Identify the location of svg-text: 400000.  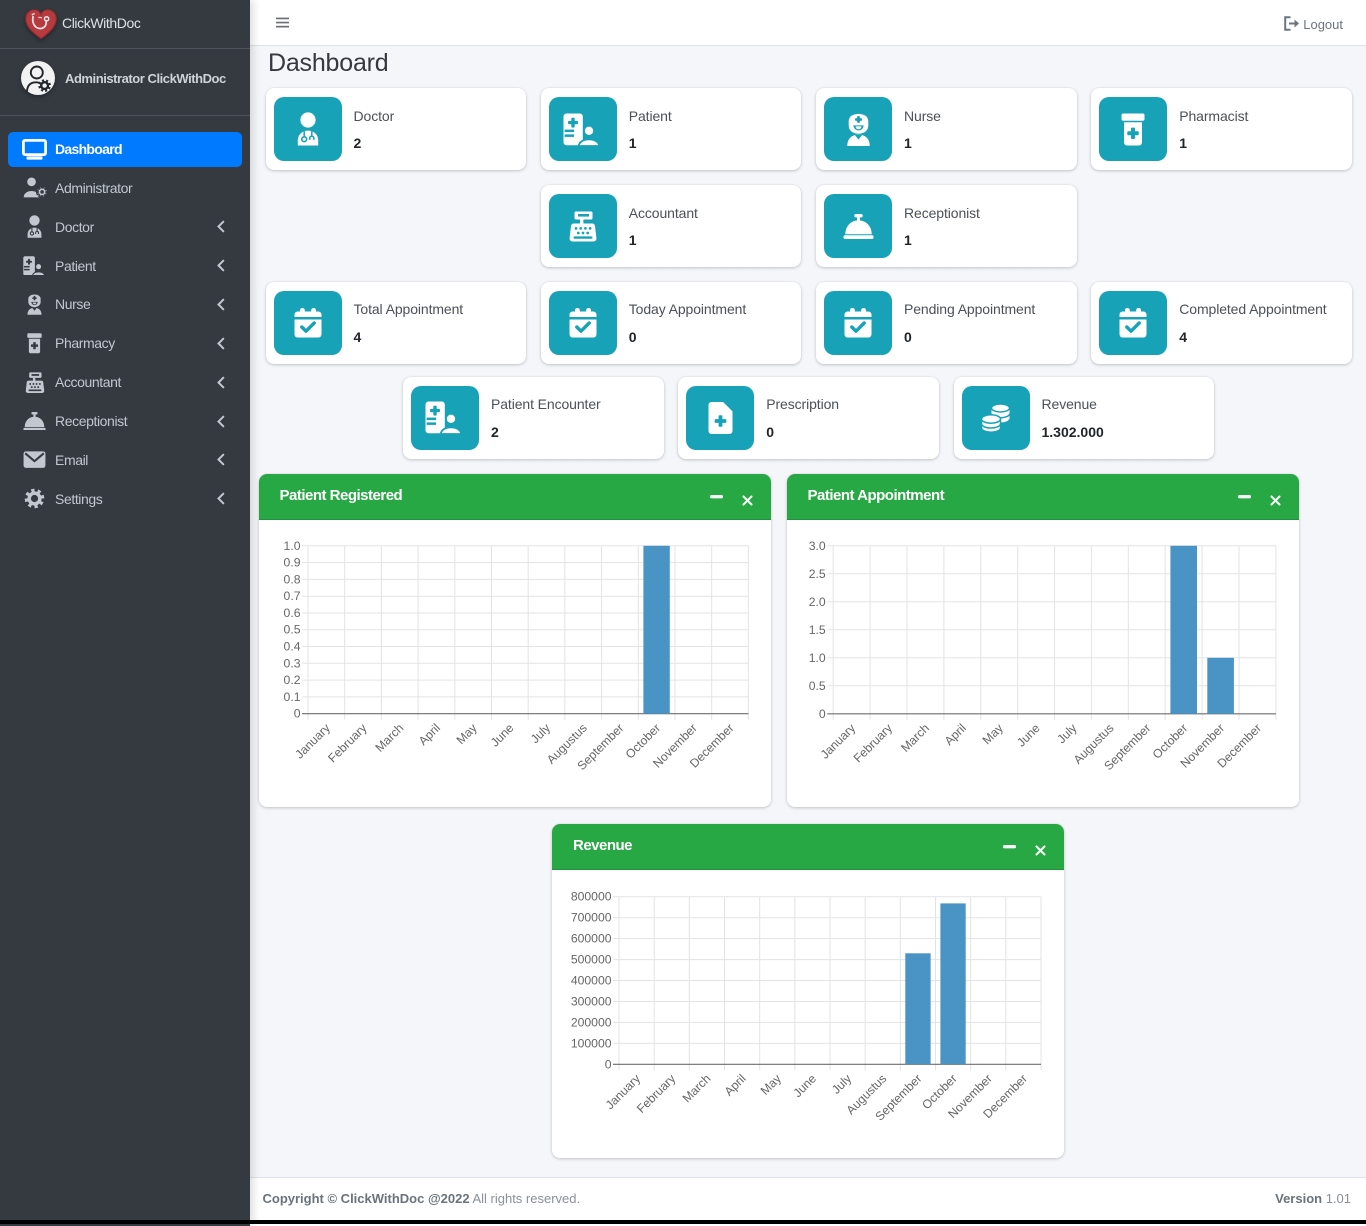
(591, 981).